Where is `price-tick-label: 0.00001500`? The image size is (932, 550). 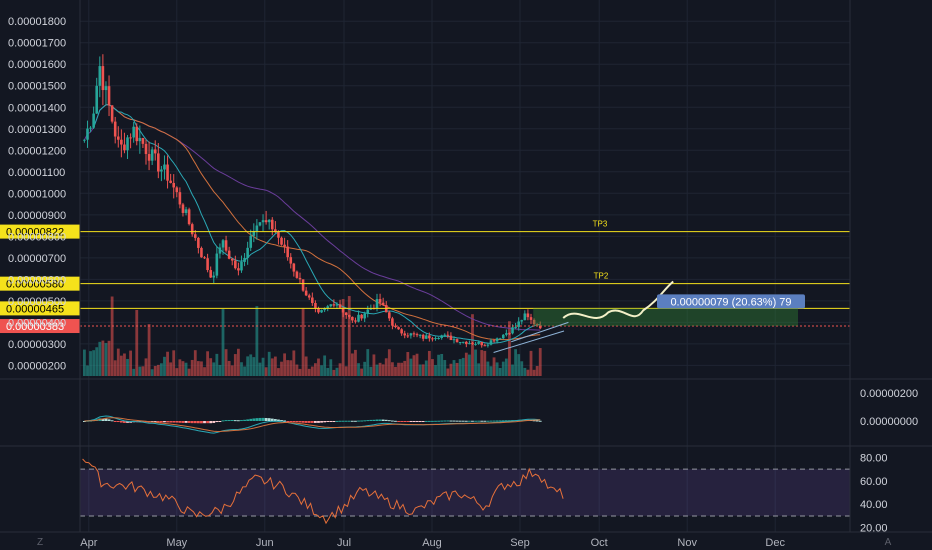
price-tick-label: 0.00001500 is located at coordinates (37, 87).